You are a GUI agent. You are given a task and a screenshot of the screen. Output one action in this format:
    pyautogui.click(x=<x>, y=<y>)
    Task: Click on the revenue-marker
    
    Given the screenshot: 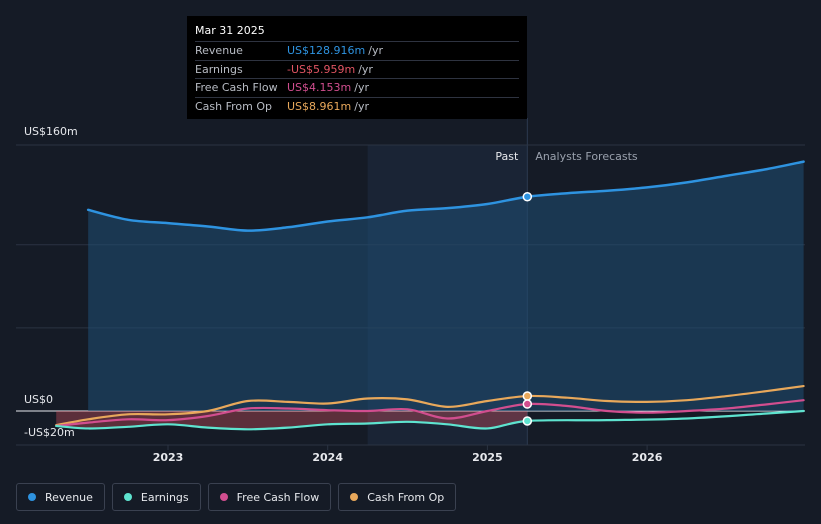 What is the action you would take?
    pyautogui.click(x=527, y=196)
    